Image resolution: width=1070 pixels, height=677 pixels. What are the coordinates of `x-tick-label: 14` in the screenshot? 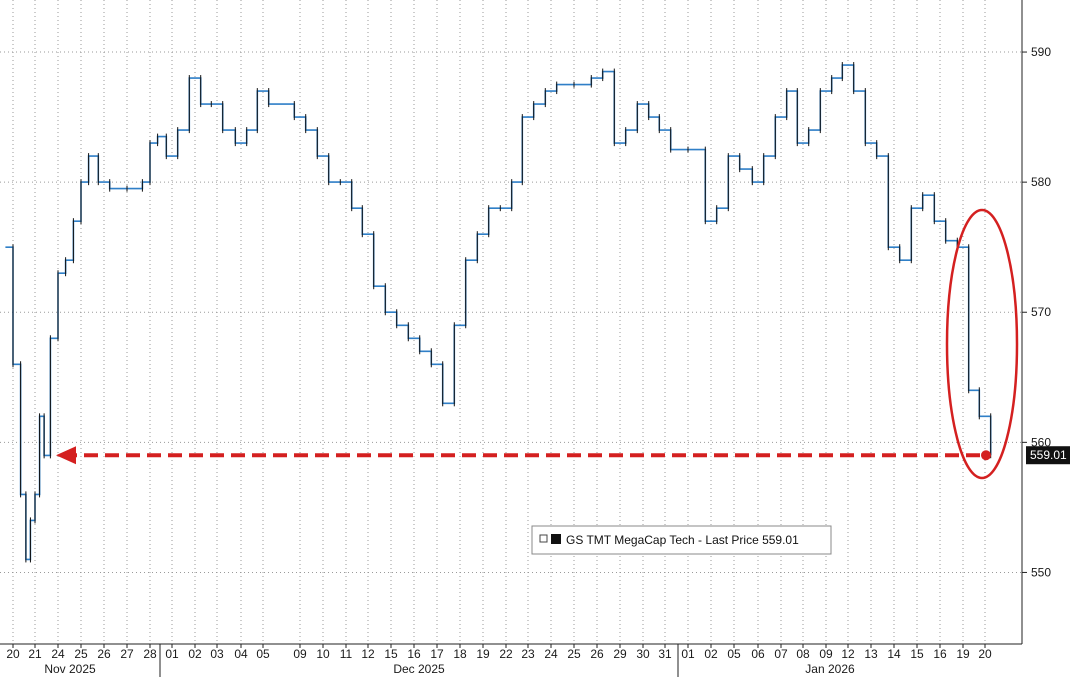 It's located at (894, 654).